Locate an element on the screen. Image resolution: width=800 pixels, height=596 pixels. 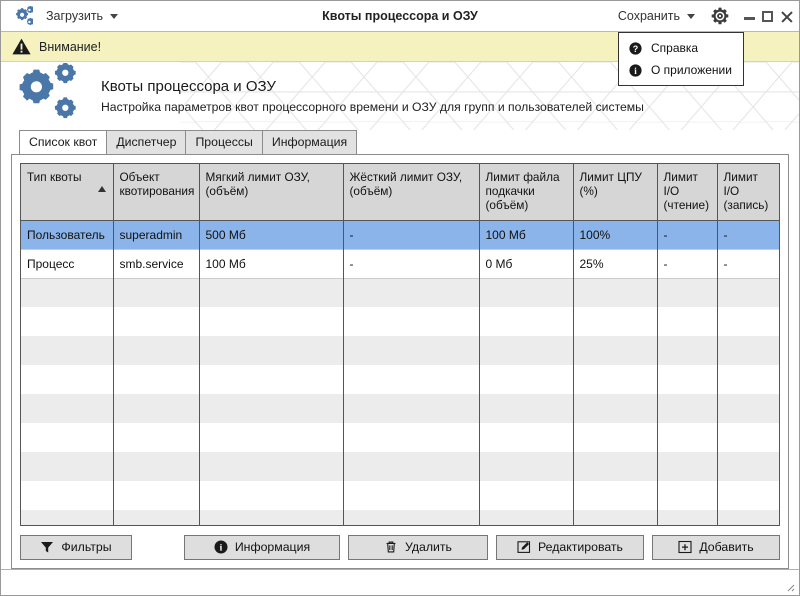
help-circle-icon: ? is located at coordinates (635, 48).